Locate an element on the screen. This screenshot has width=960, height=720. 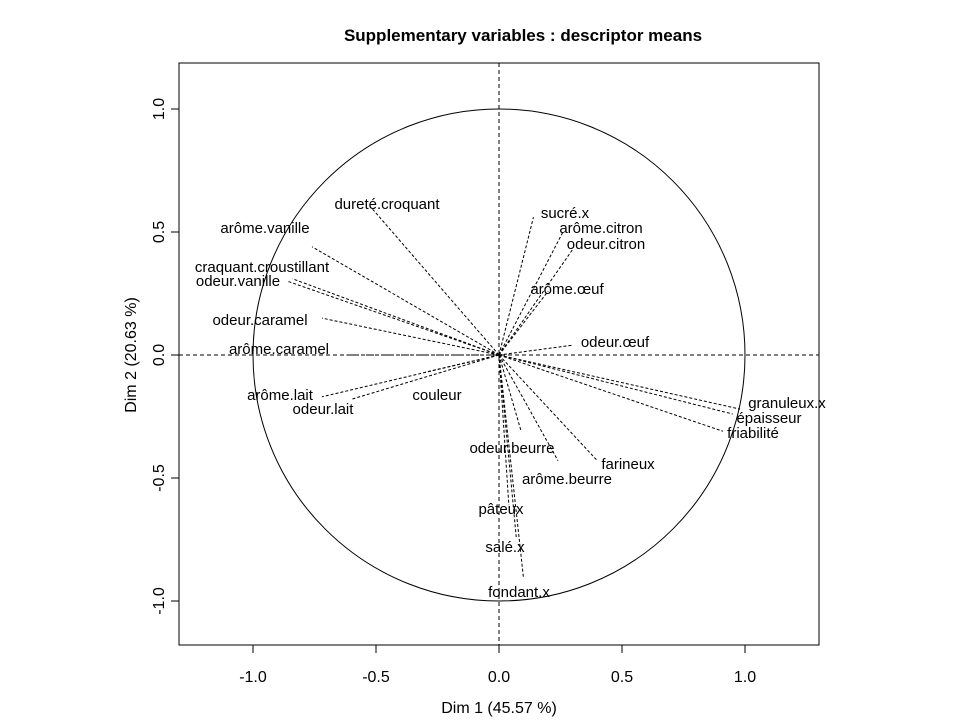
vector-odeur-lait is located at coordinates (425, 377).